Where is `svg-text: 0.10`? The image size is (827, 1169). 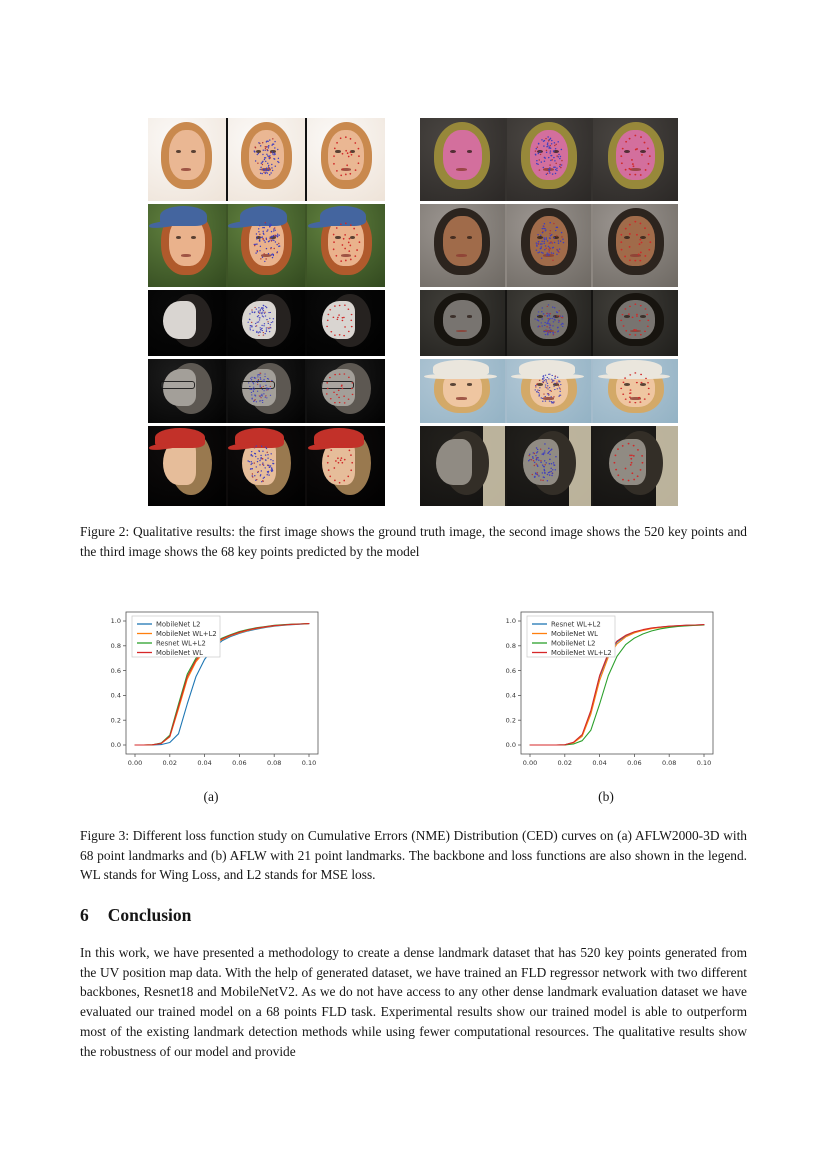
svg-text: 0.10 is located at coordinates (704, 763).